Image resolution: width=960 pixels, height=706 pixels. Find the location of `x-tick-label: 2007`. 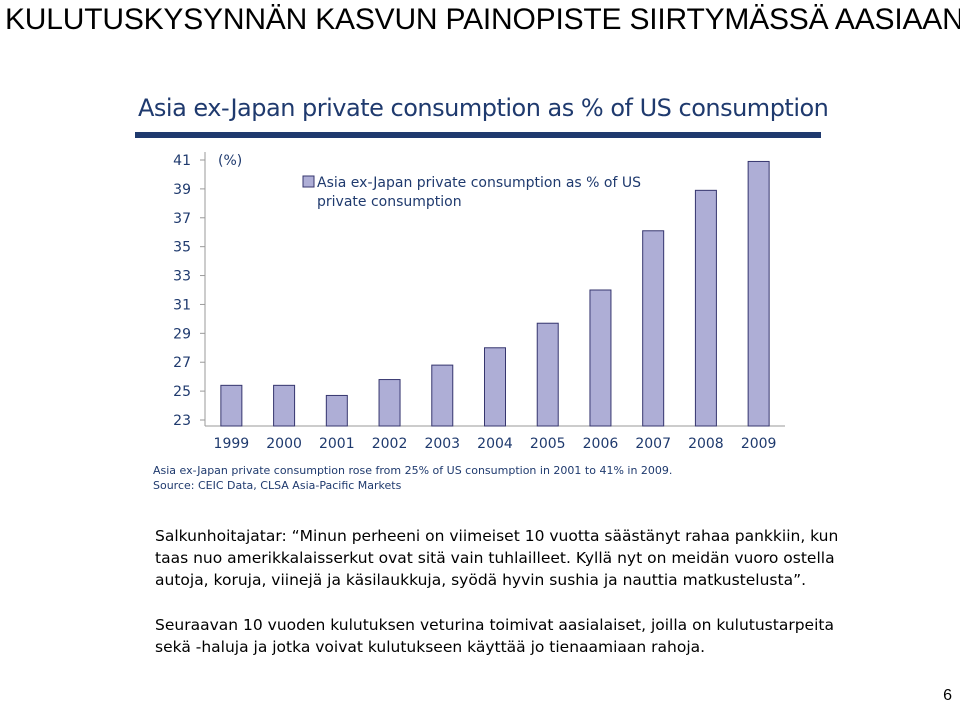

x-tick-label: 2007 is located at coordinates (653, 444).